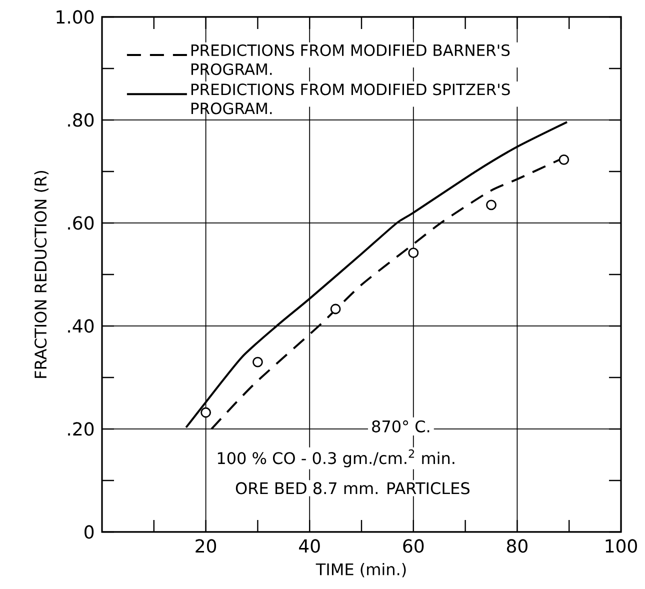 This screenshot has height=589, width=645. What do you see at coordinates (621, 546) in the screenshot?
I see `x-tick-label: 100` at bounding box center [621, 546].